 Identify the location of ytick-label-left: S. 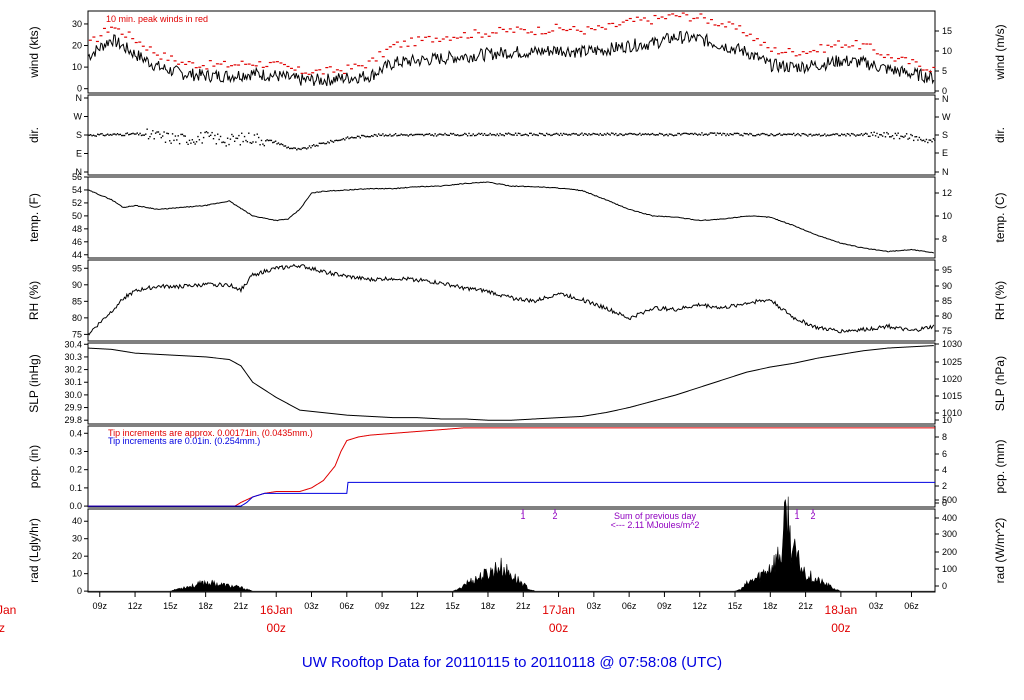
(79, 135).